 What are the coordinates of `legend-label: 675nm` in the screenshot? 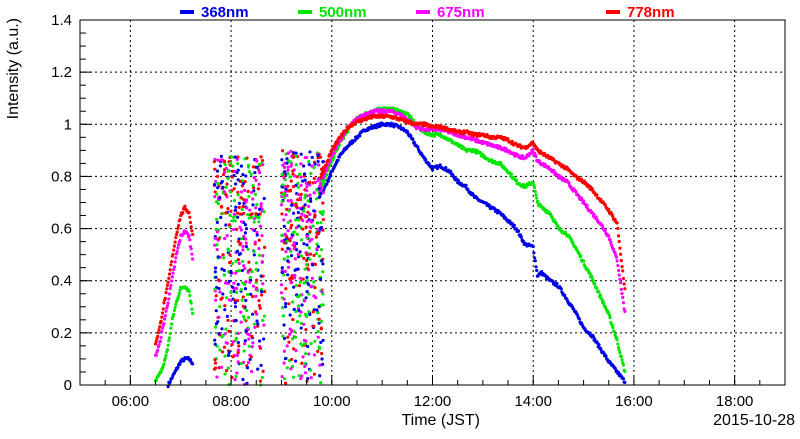 It's located at (461, 12).